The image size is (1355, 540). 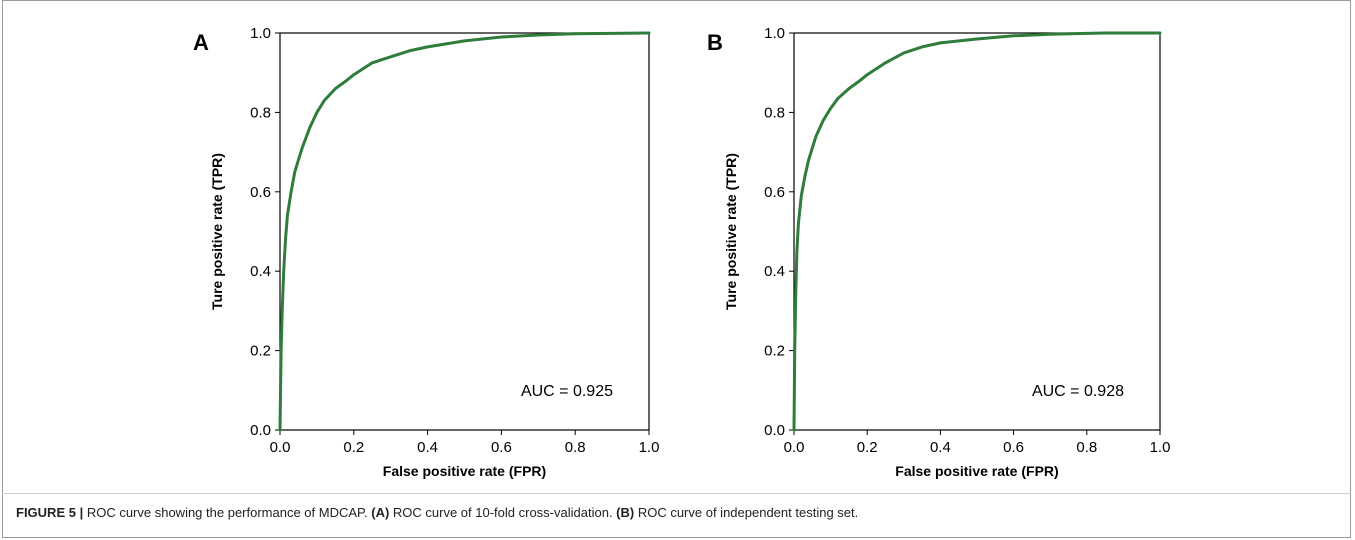 I want to click on caption-label-a: (A), so click(x=380, y=512).